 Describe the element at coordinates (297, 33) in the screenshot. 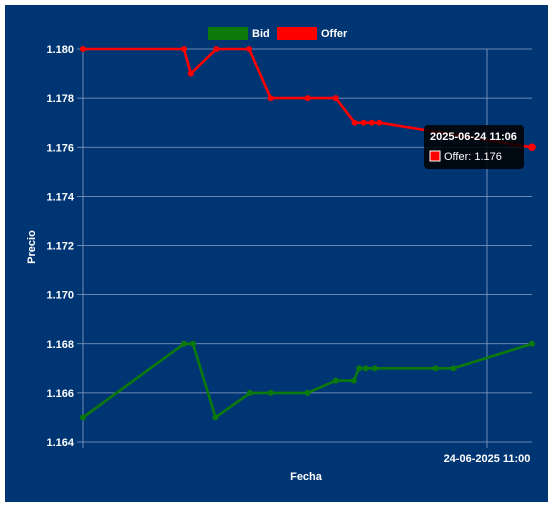

I see `legend-swatch-offer` at that location.